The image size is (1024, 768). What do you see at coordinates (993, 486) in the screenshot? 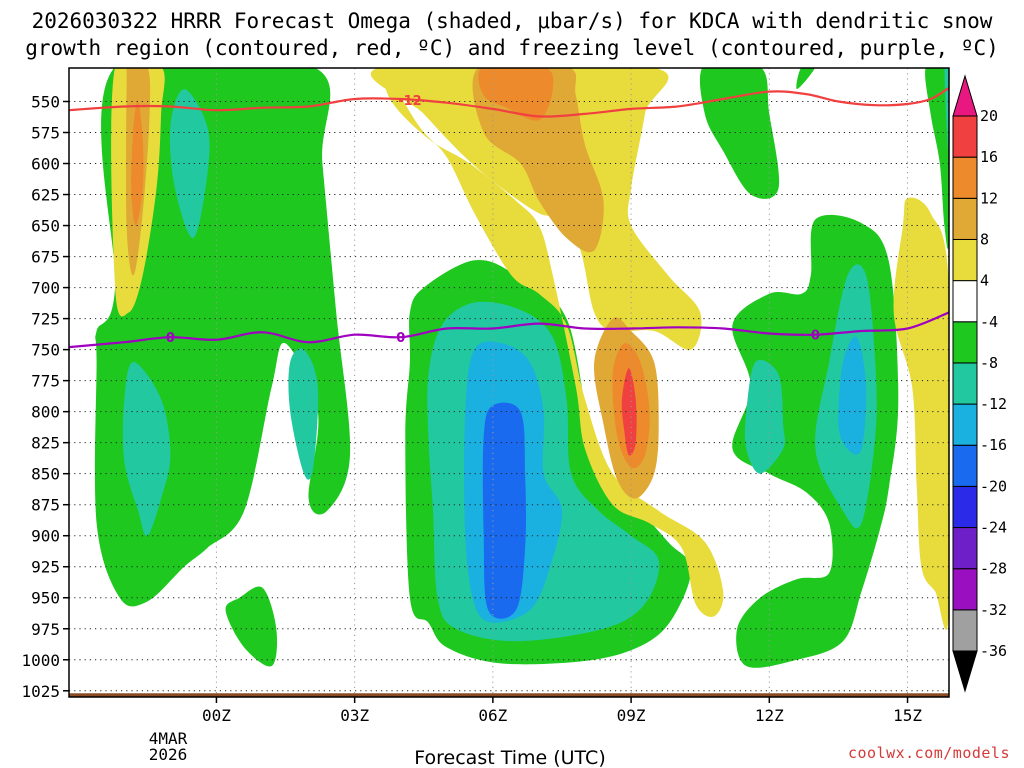
I see `colorbar-label--20: -20` at bounding box center [993, 486].